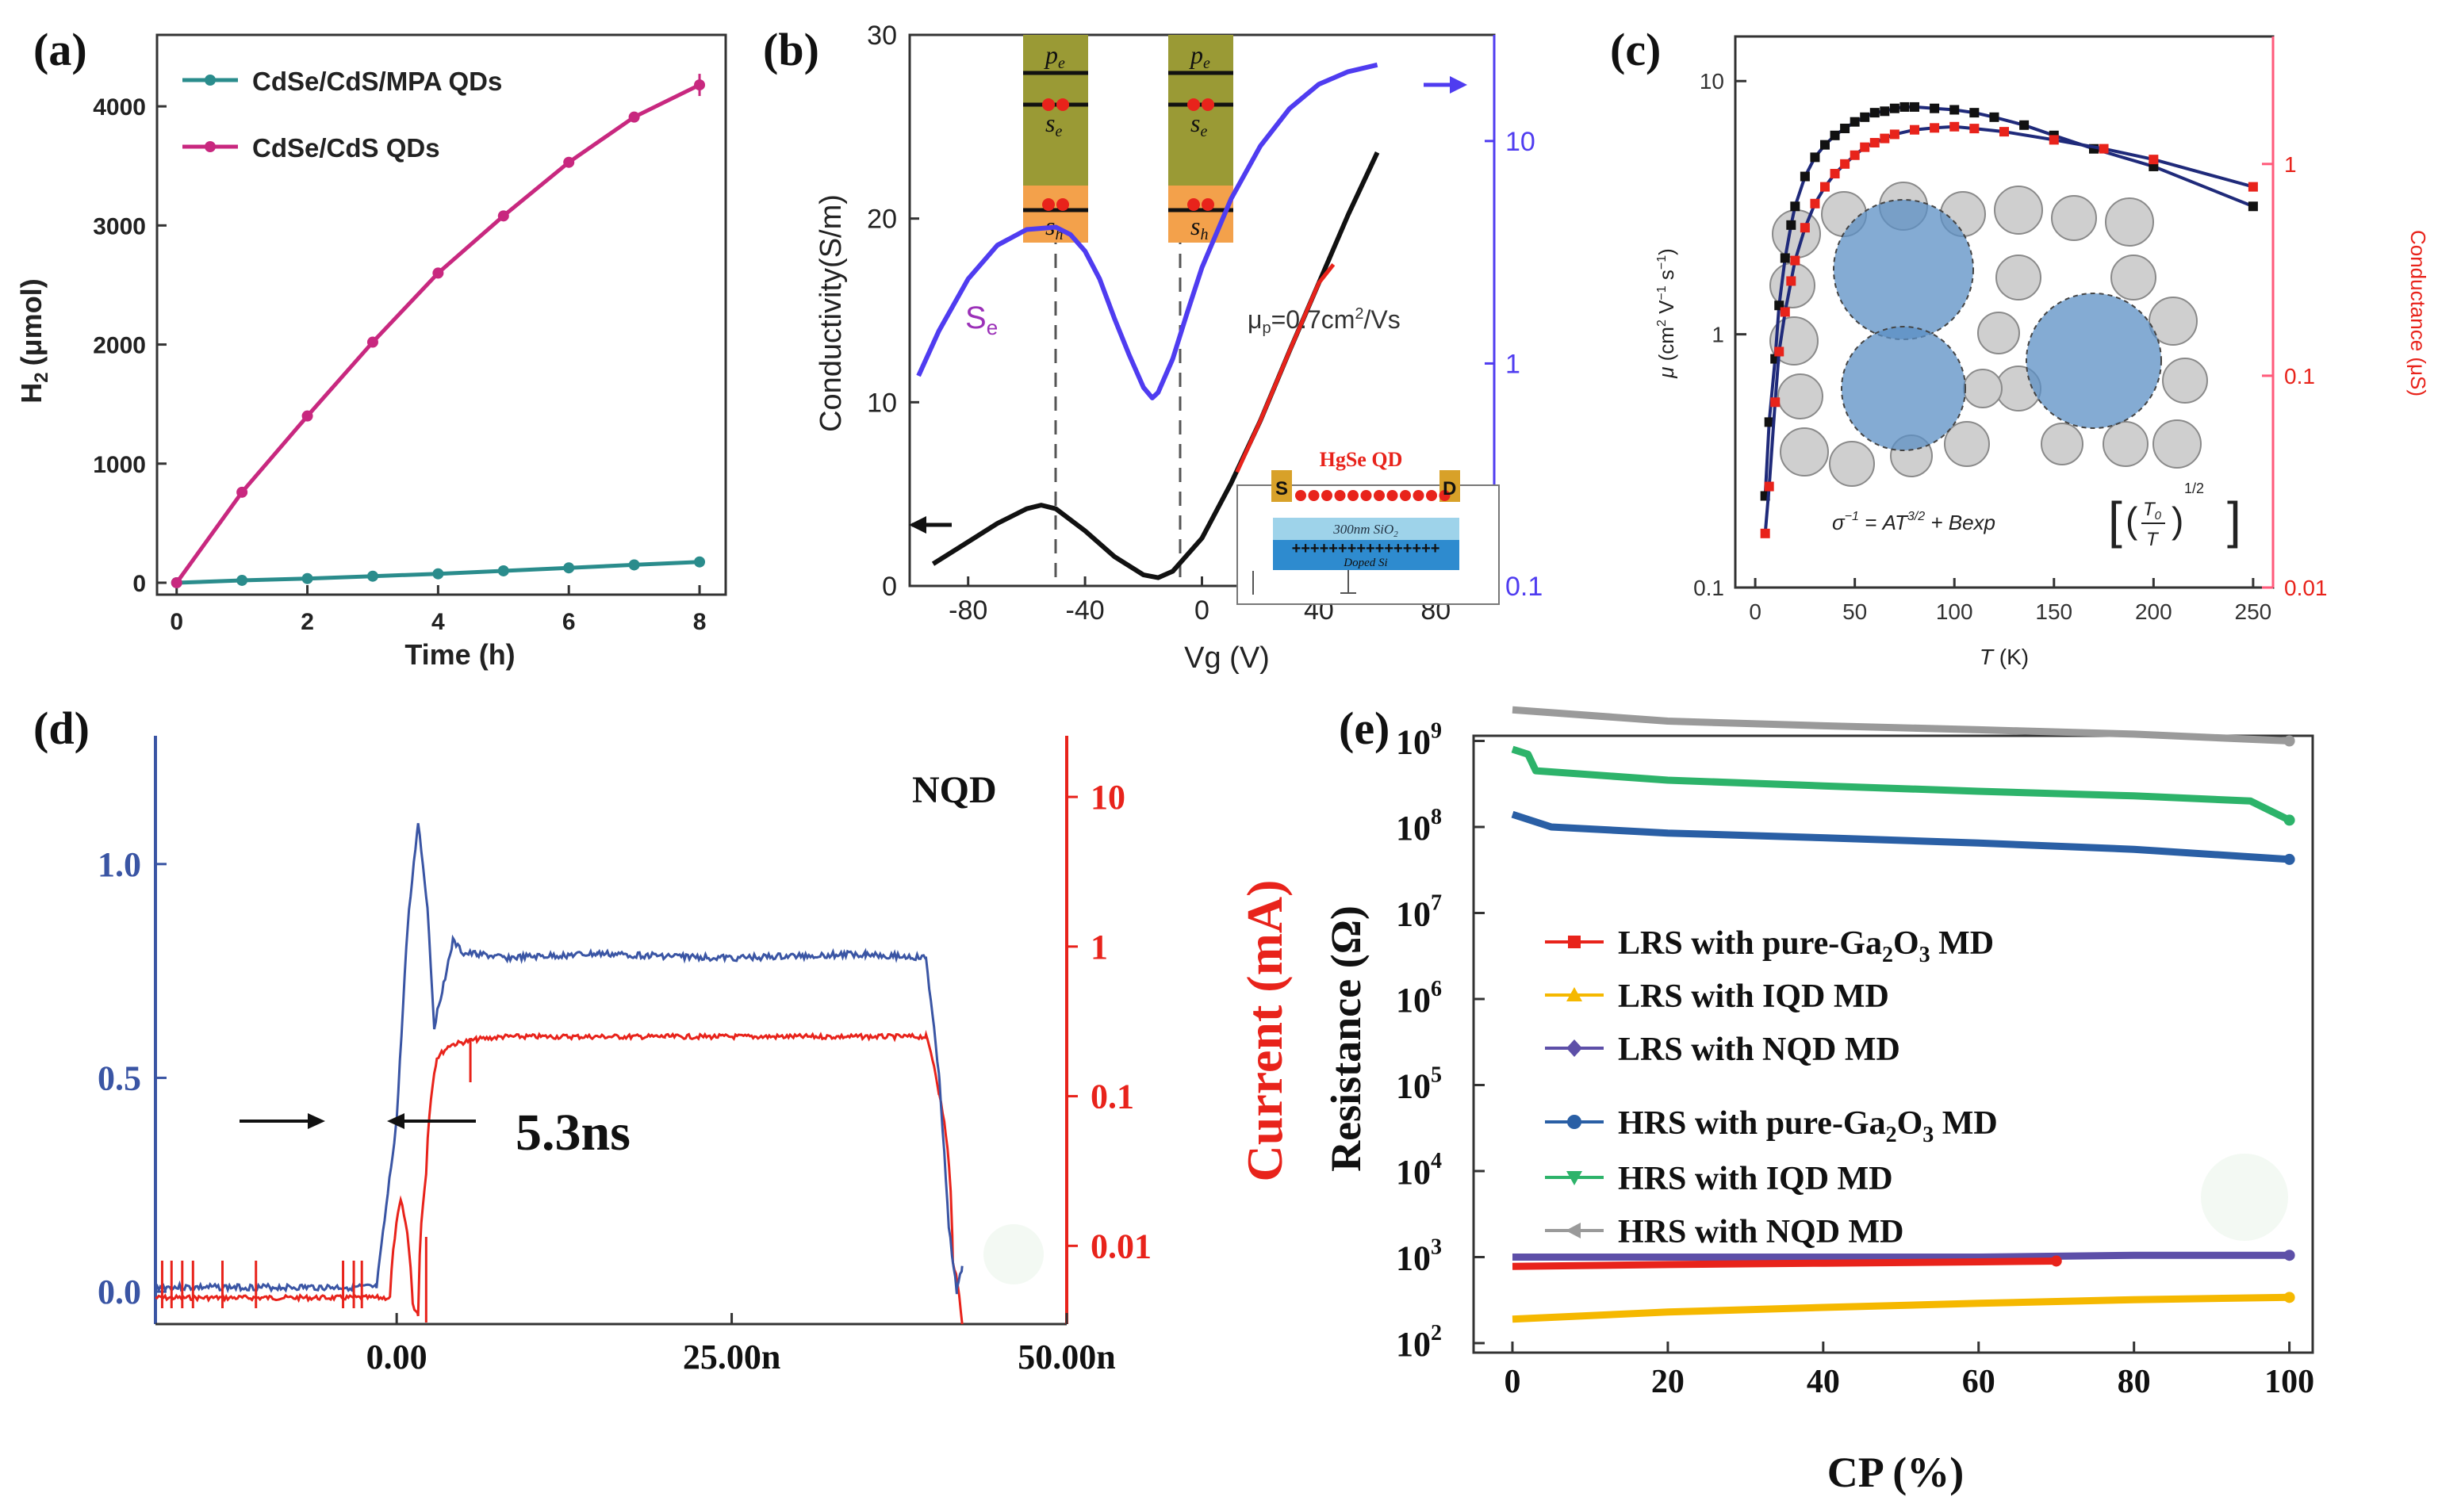 The image size is (2438, 1512). I want to click on xtick-label-a: 2, so click(307, 622).